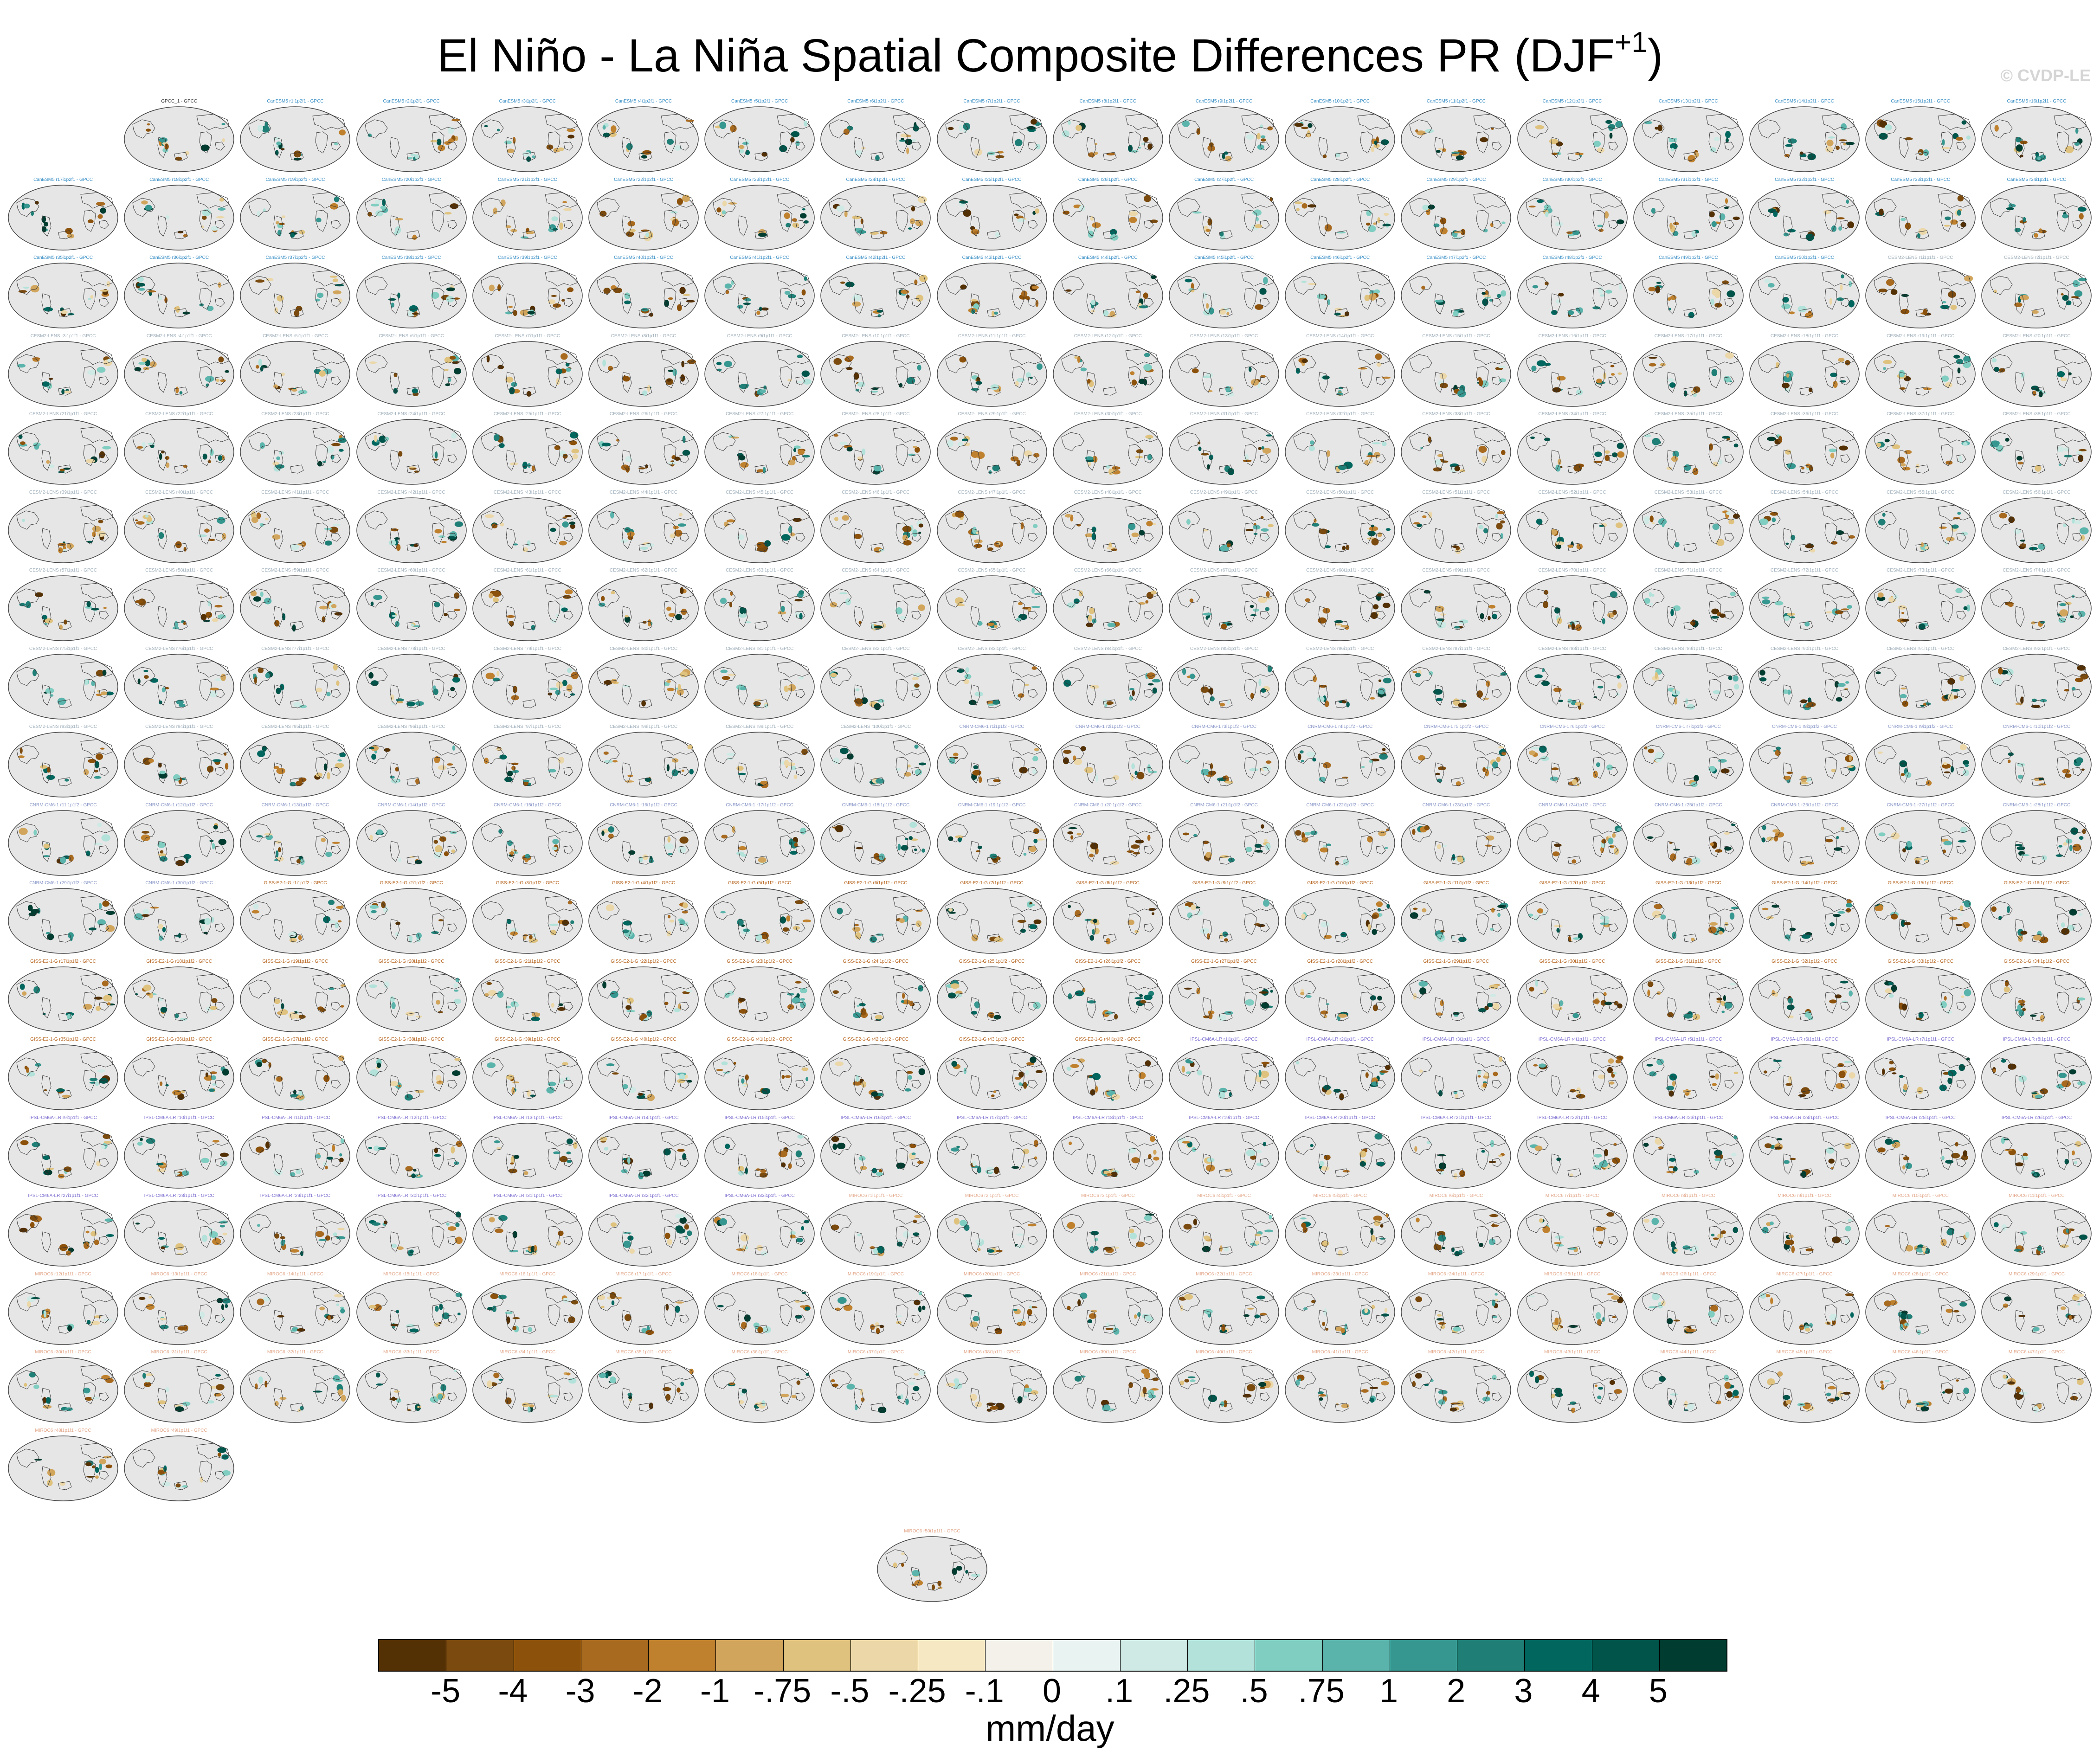 This screenshot has width=2100, height=1763. I want to click on map-panel: CESM2-LENS r90i1p1f1 - GPCC, so click(1805, 684).